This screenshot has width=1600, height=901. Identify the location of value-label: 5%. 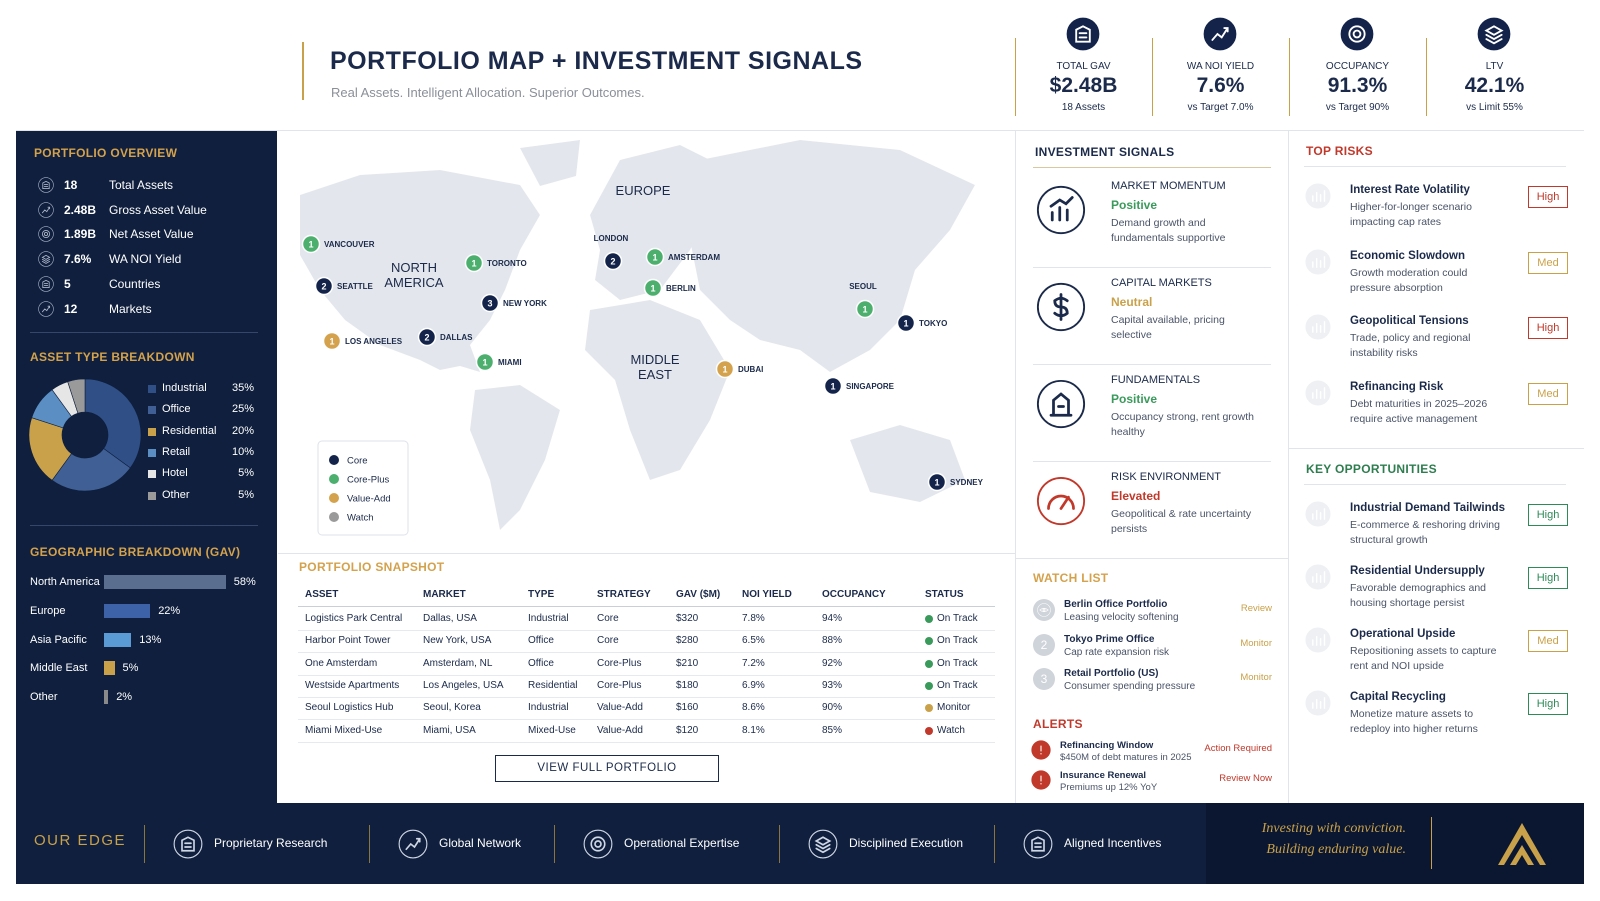
(246, 473).